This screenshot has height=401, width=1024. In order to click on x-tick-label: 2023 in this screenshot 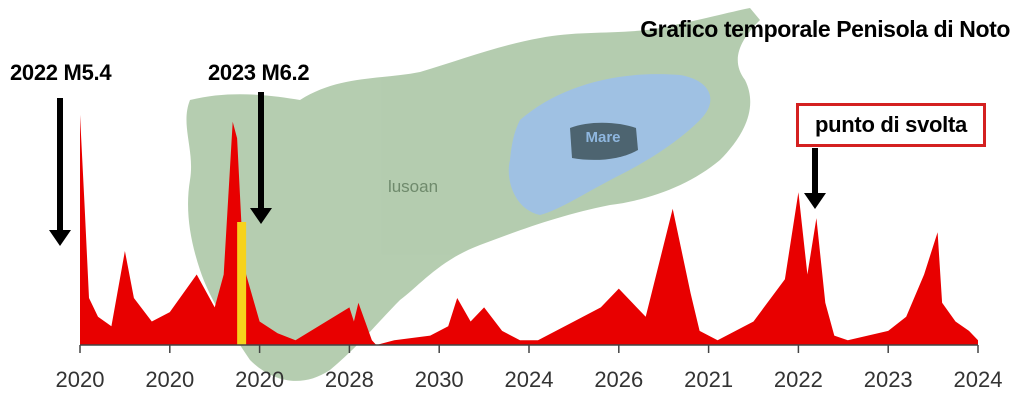, I will do `click(888, 379)`.